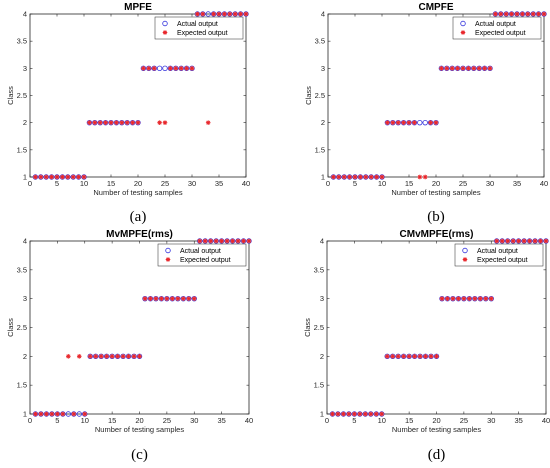  What do you see at coordinates (491, 420) in the screenshot?
I see `x-tick-label: 30` at bounding box center [491, 420].